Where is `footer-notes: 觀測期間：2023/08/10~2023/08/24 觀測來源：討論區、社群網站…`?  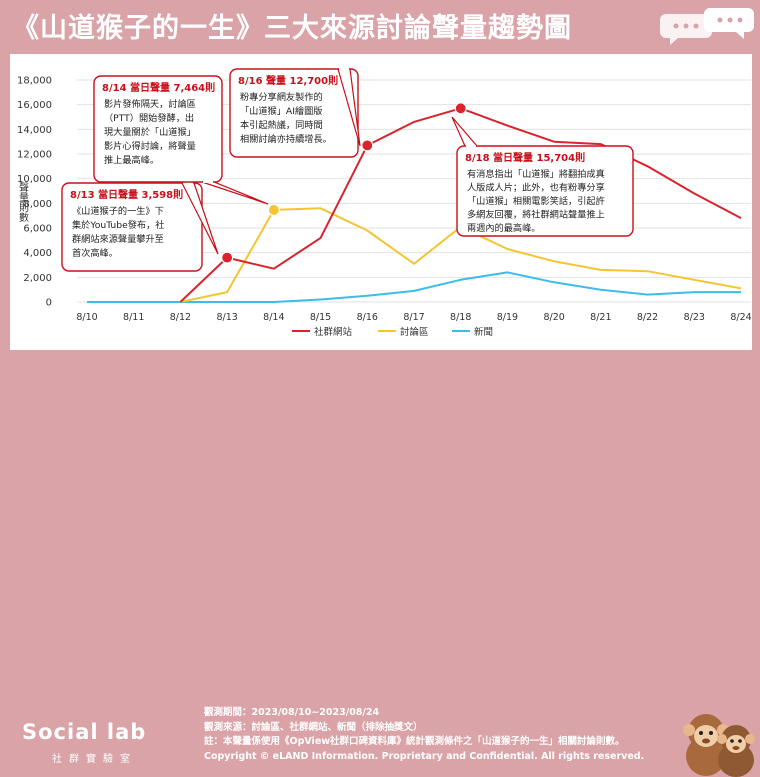 footer-notes: 觀測期間：2023/08/10~2023/08/24 觀測來源：討論區、社群網站… is located at coordinates (424, 735).